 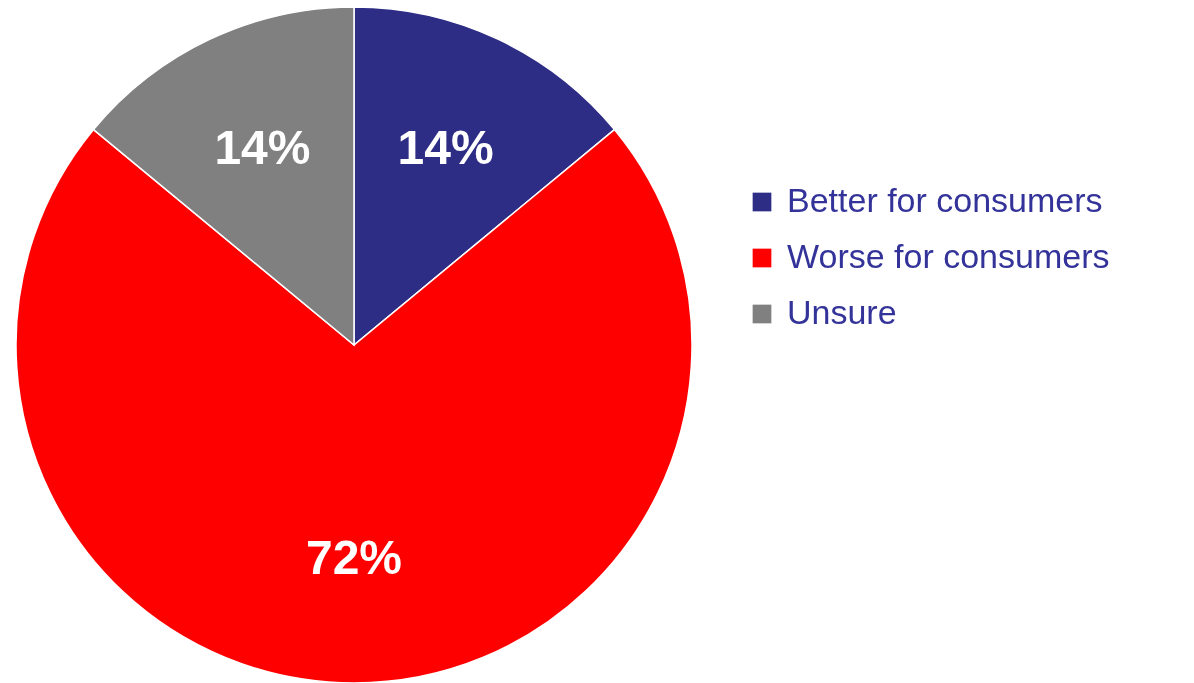 I want to click on legend-label: Better for consumers, so click(x=945, y=200).